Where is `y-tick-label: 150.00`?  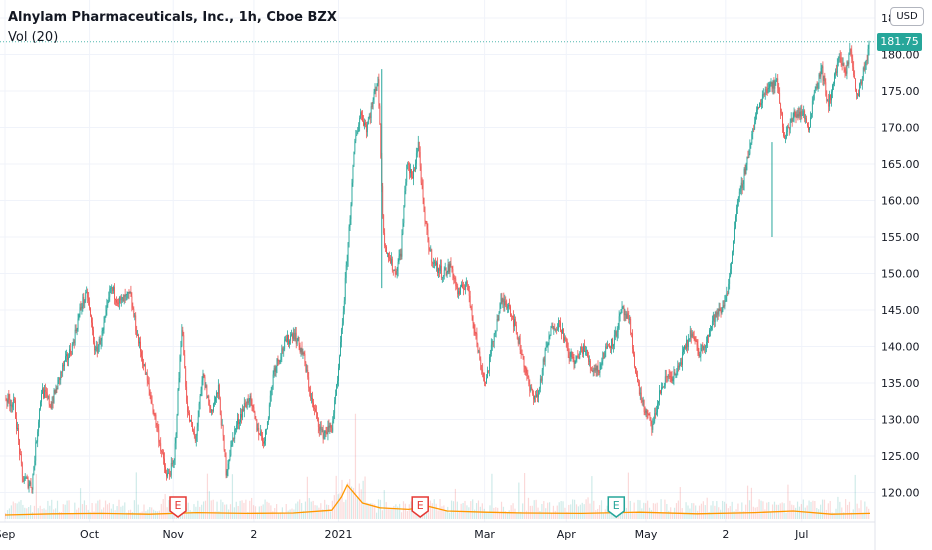 y-tick-label: 150.00 is located at coordinates (900, 274).